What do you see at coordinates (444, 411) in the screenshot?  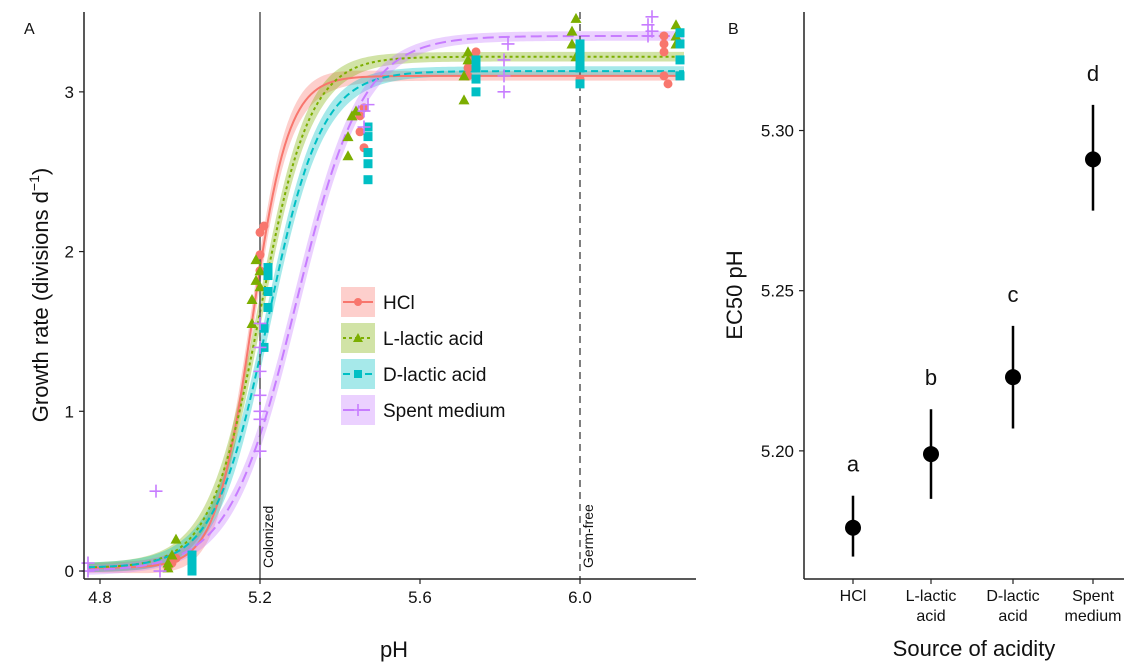 I see `legend-label-3: Spent medium` at bounding box center [444, 411].